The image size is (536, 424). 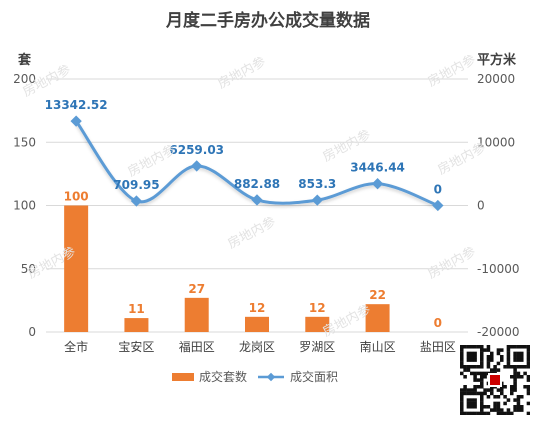 What do you see at coordinates (438, 323) in the screenshot?
I see `bar-value-label: 0` at bounding box center [438, 323].